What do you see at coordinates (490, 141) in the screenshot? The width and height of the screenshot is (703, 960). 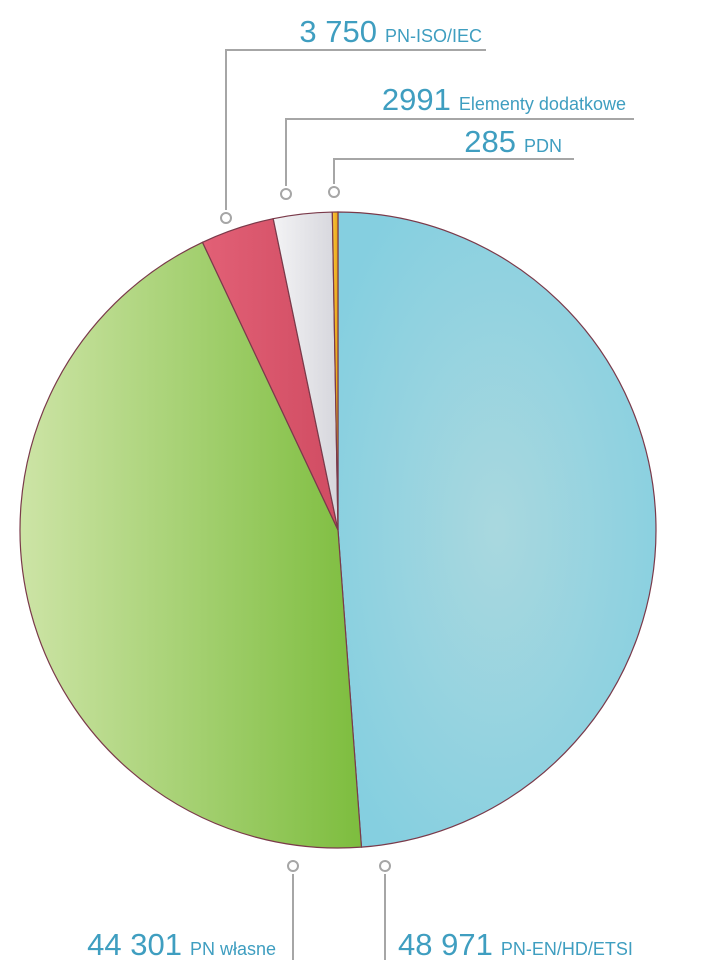 I see `label-pdn-value: 285` at bounding box center [490, 141].